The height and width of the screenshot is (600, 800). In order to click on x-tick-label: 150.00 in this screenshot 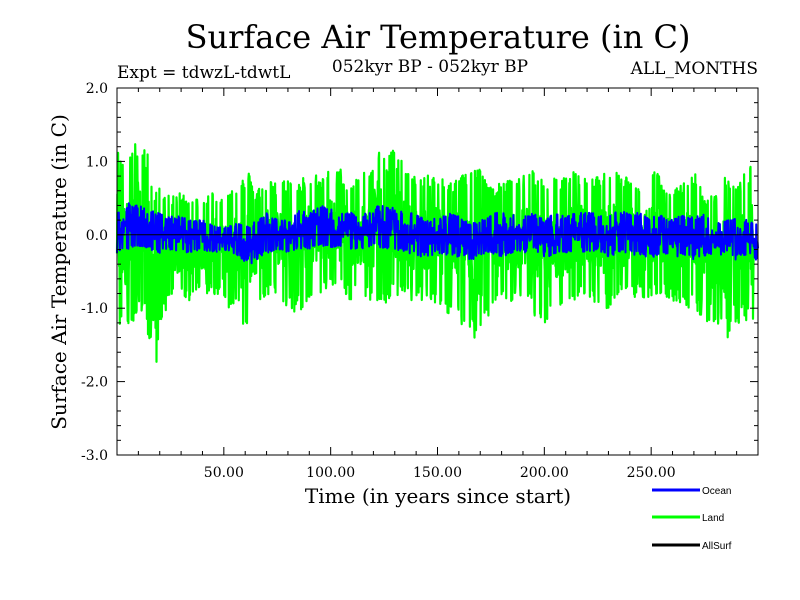, I will do `click(437, 473)`.